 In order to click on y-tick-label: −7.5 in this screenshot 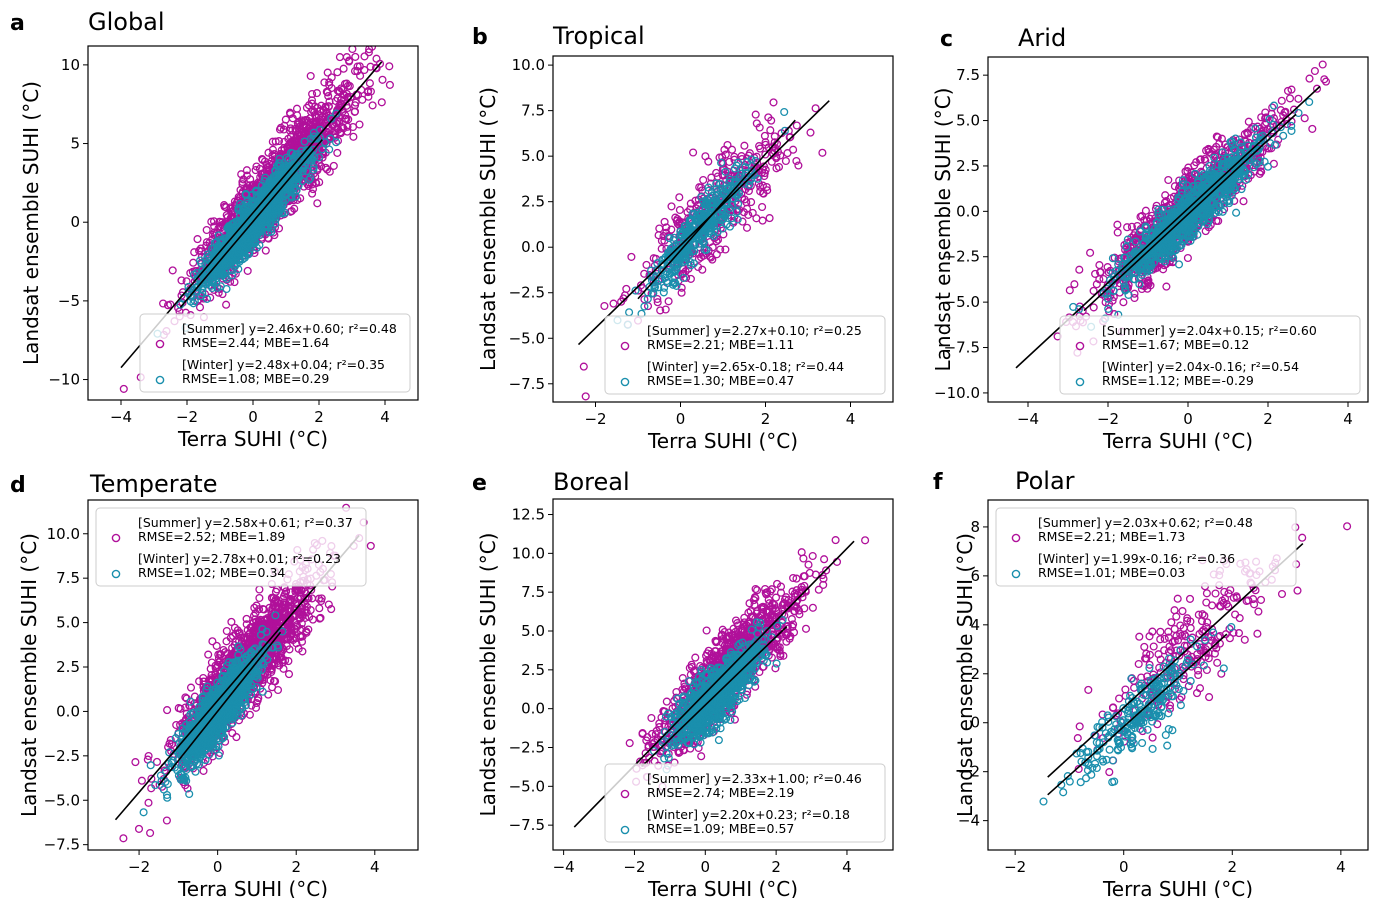, I will do `click(527, 384)`.